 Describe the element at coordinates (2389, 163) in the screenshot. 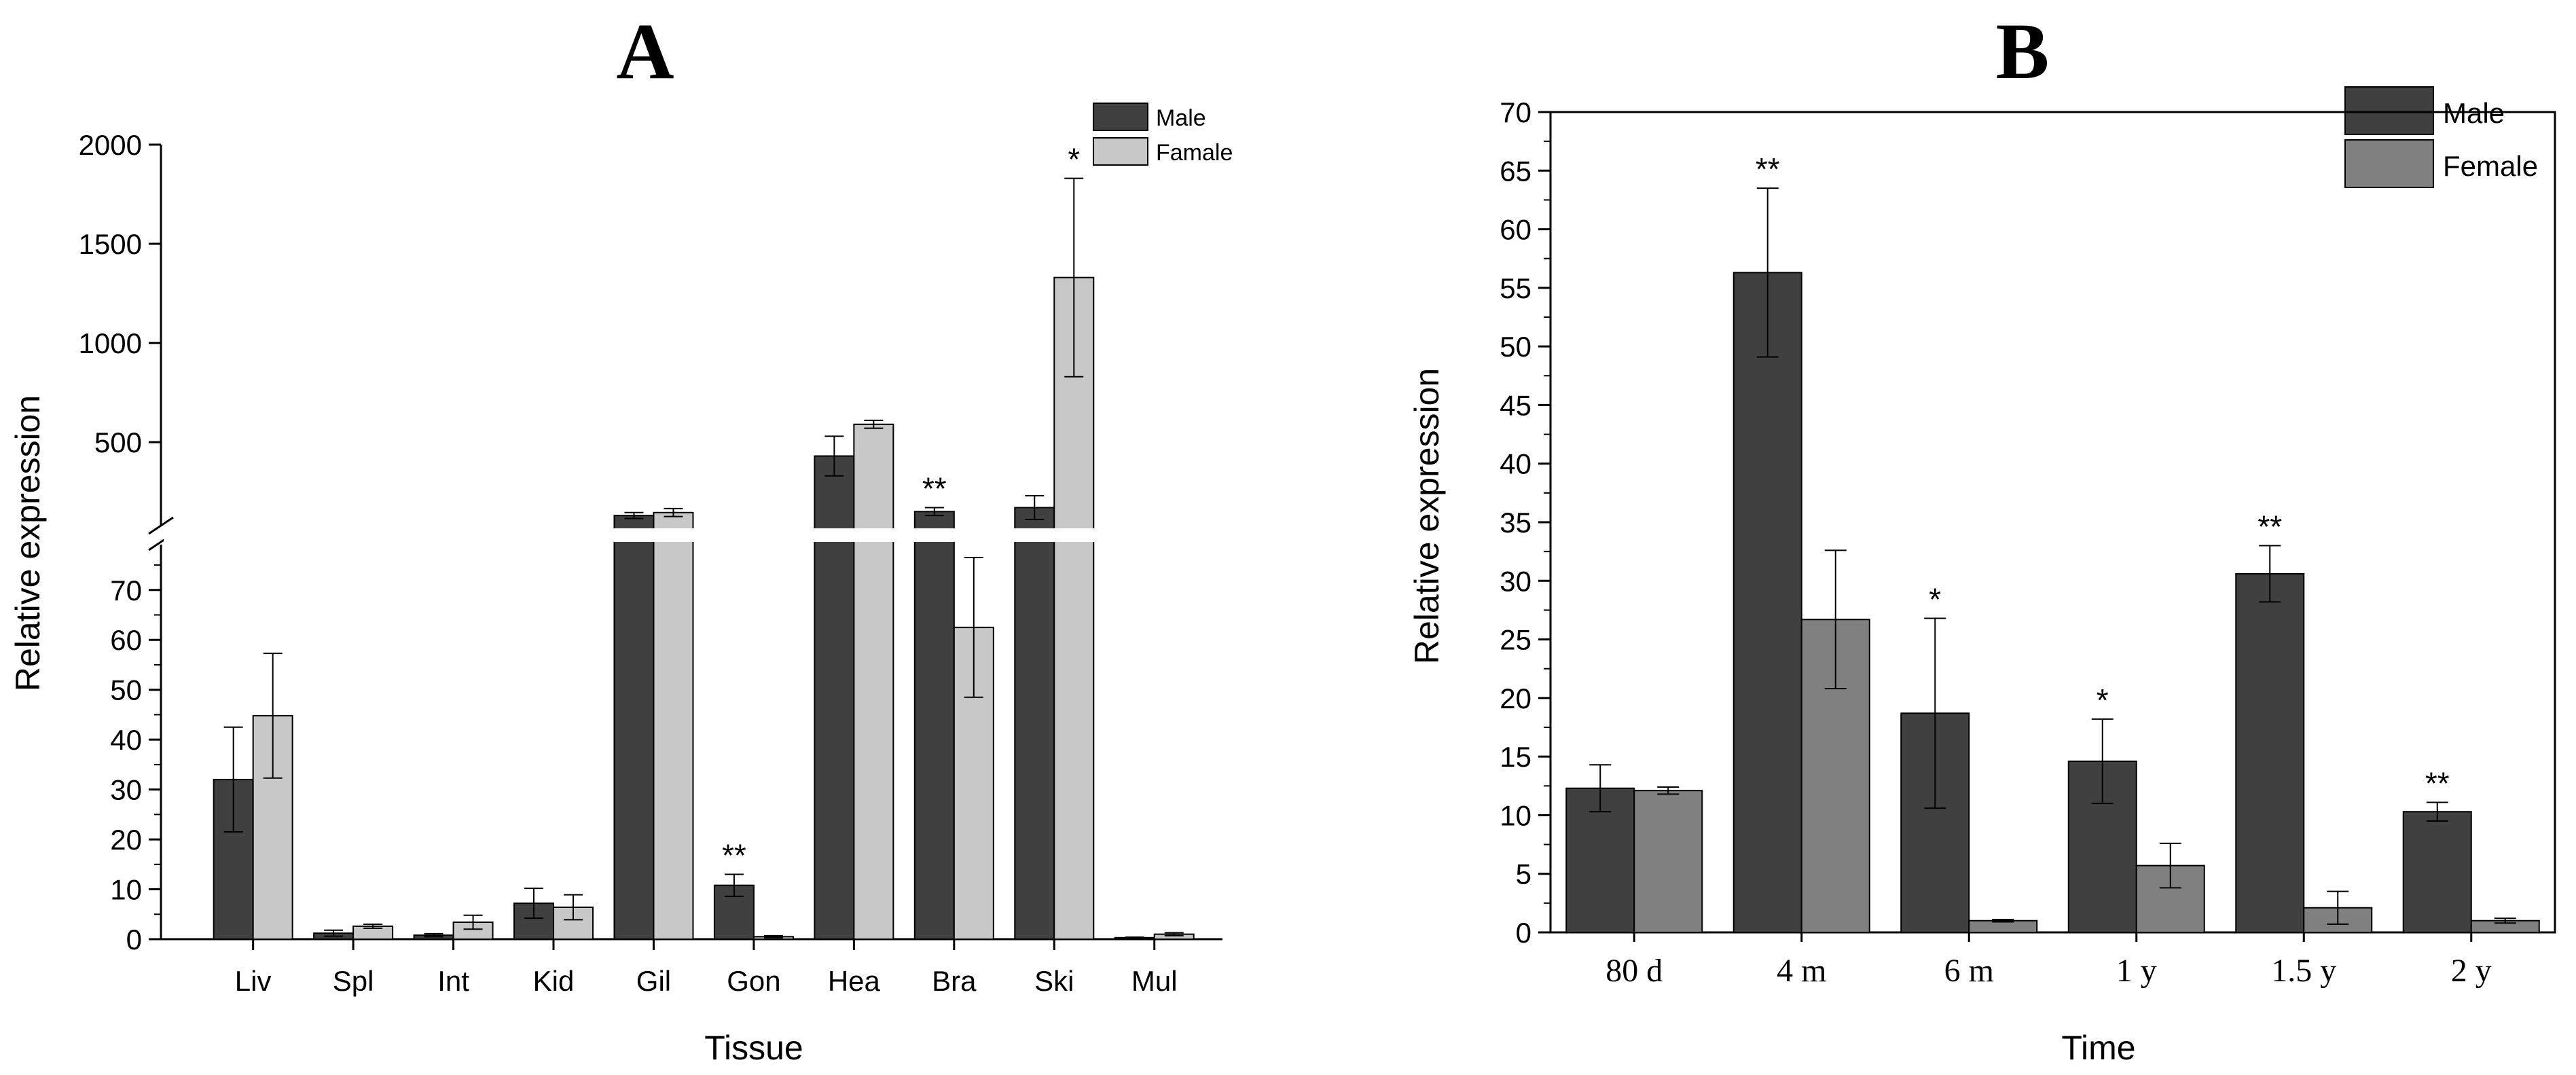

I see `legend-swatch-female` at that location.